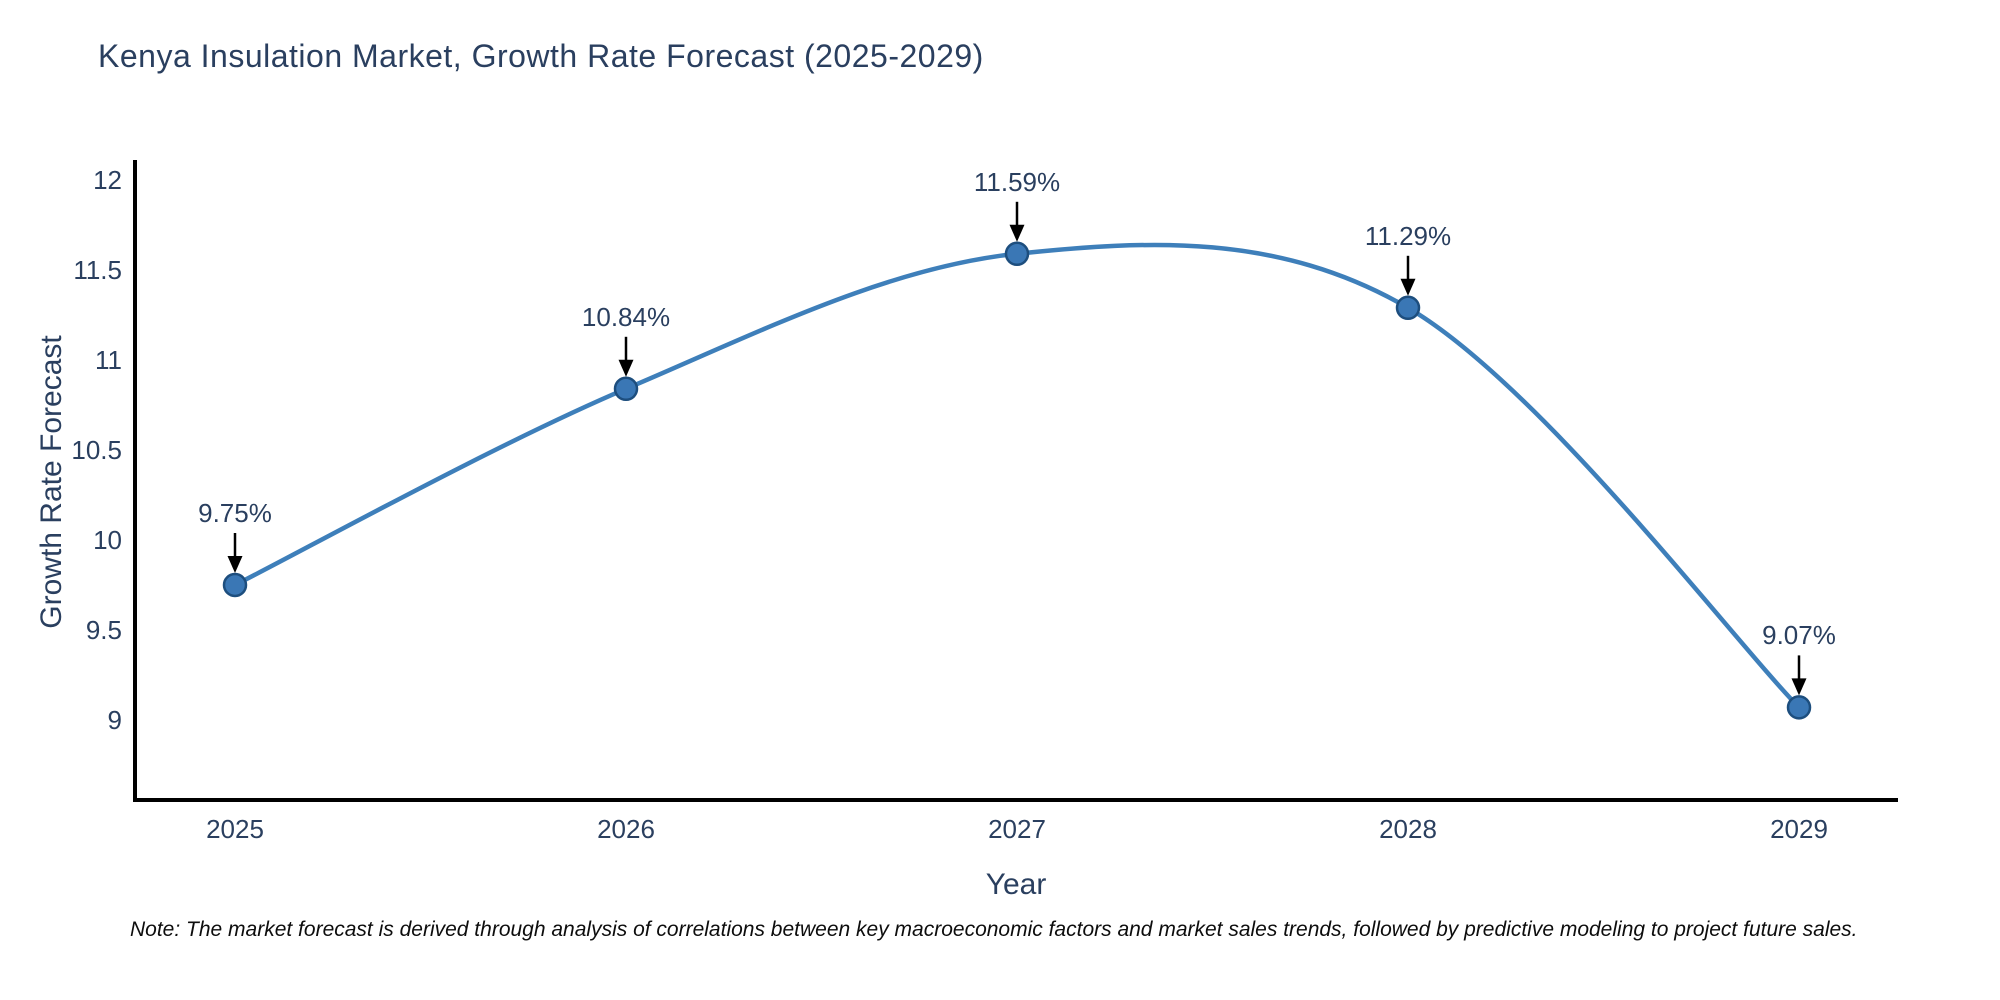  What do you see at coordinates (1799, 635) in the screenshot?
I see `point-value-label: 9.07%` at bounding box center [1799, 635].